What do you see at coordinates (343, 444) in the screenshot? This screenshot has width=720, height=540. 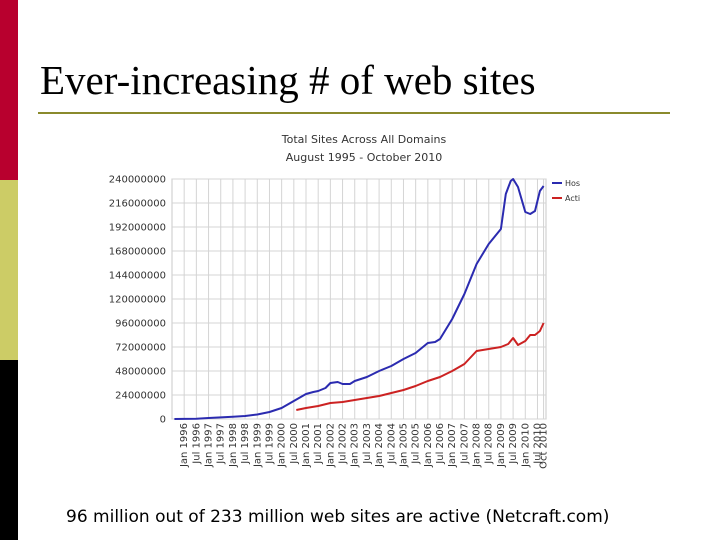 I see `x-tick-label: Jul 2002` at bounding box center [343, 444].